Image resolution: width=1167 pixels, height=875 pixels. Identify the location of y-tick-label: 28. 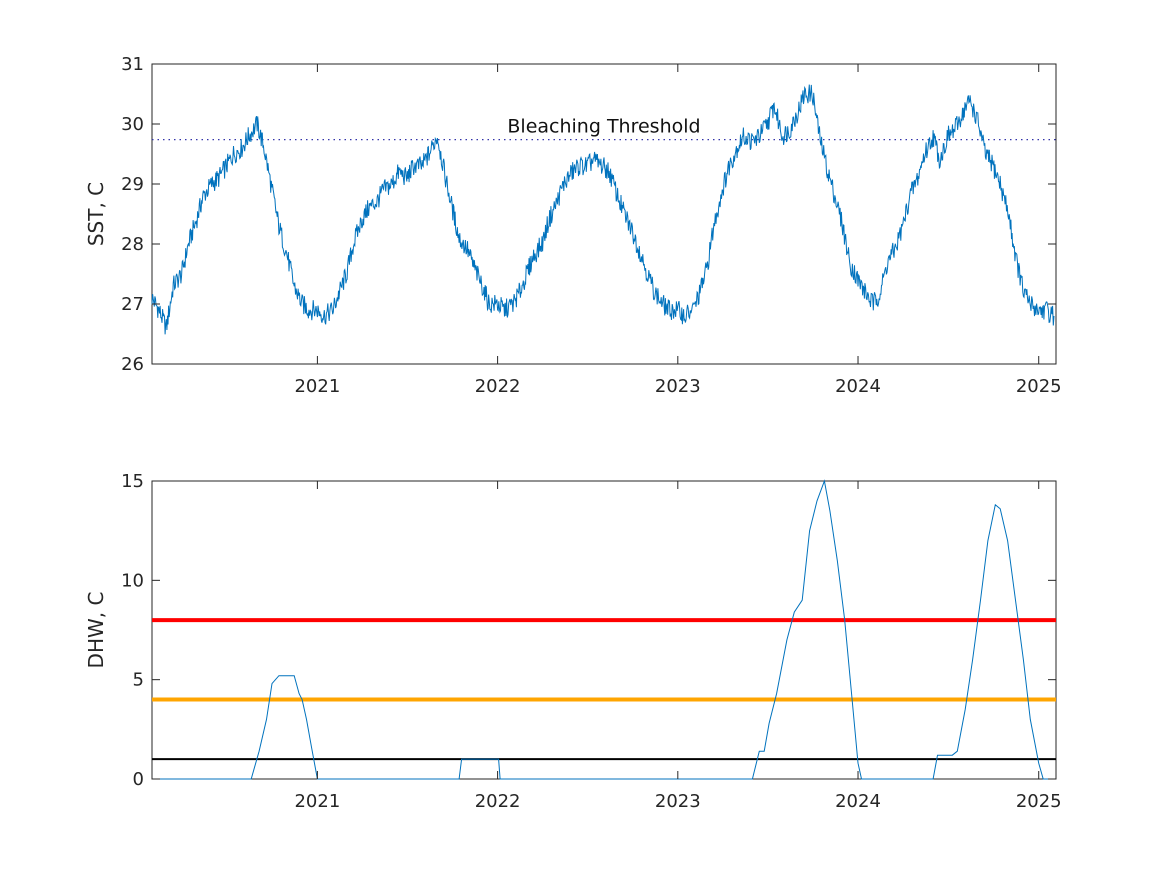
(132, 244).